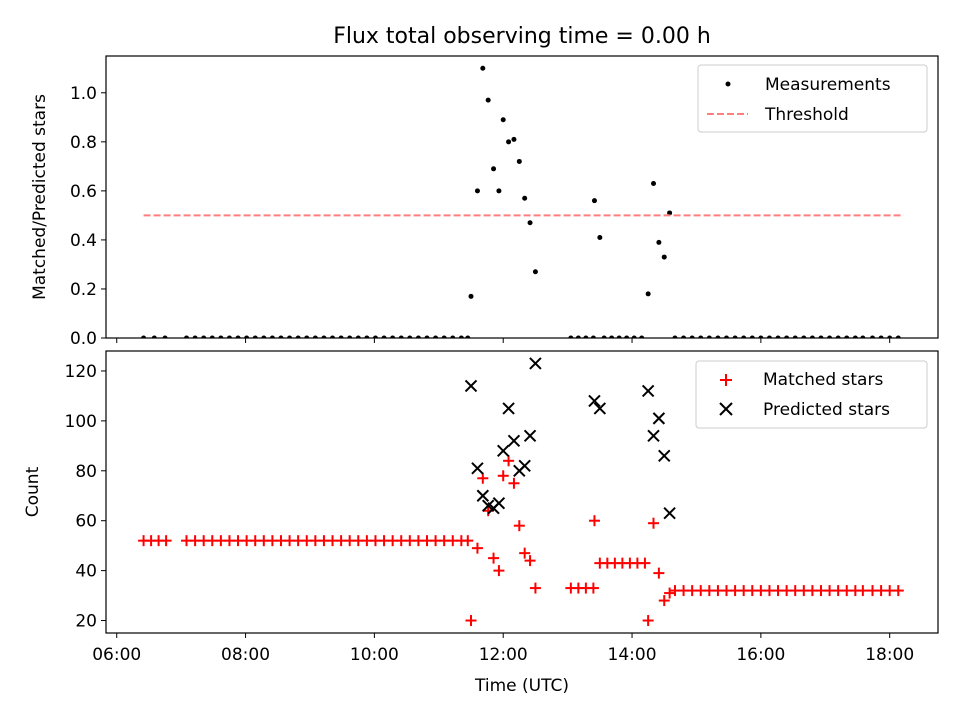 This screenshot has width=960, height=720. I want to click on x-tick-label: 18:00, so click(889, 655).